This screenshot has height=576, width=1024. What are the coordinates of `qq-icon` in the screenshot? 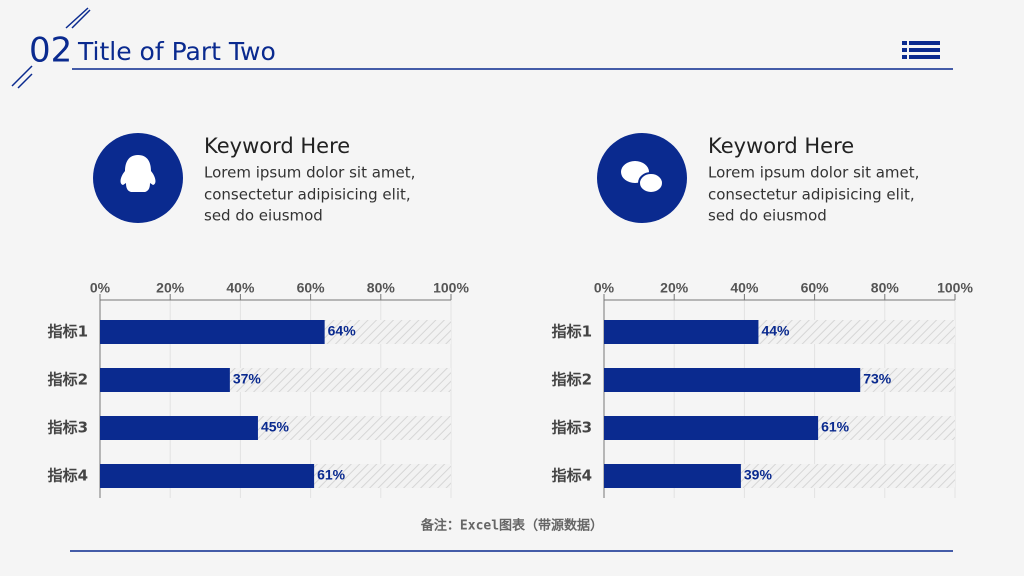 It's located at (138, 173).